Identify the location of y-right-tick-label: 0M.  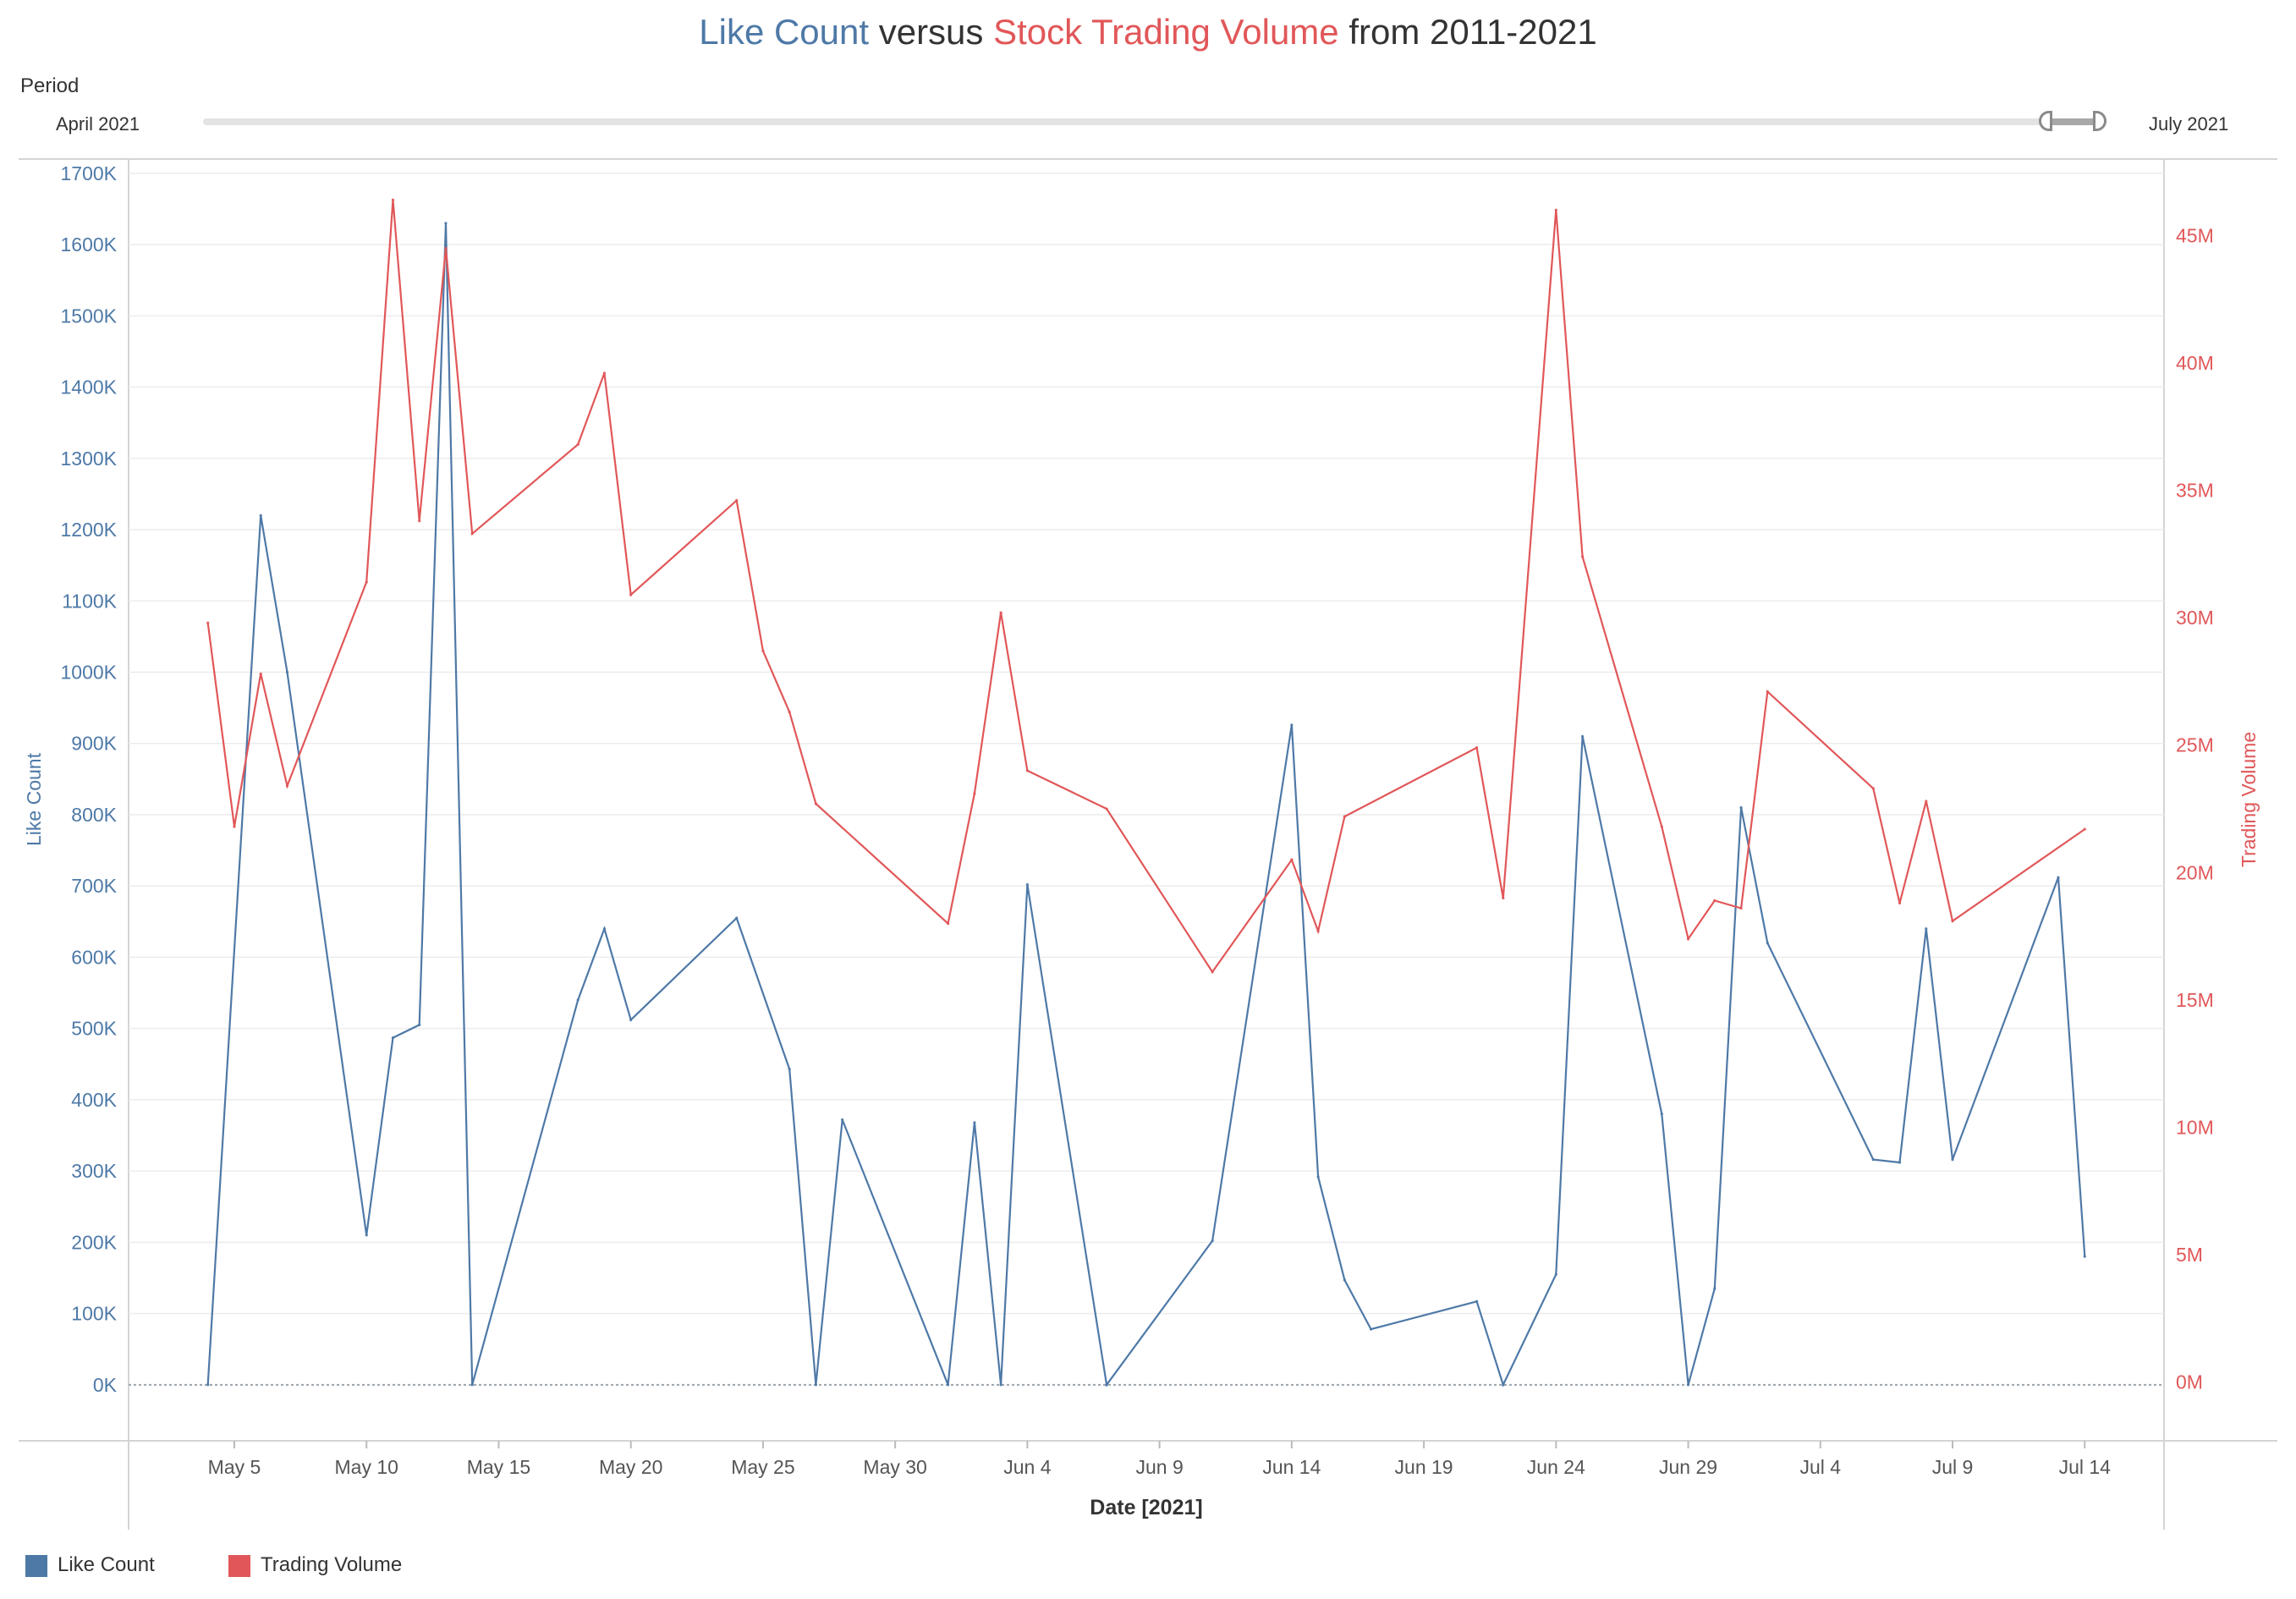
(2189, 1382).